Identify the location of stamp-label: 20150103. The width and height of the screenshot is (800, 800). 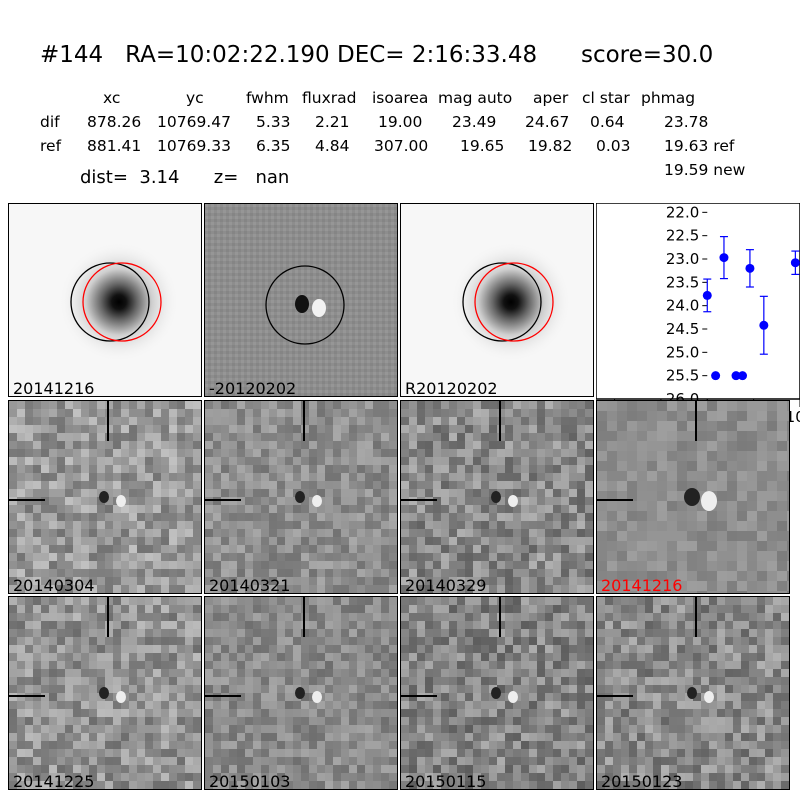
(250, 781).